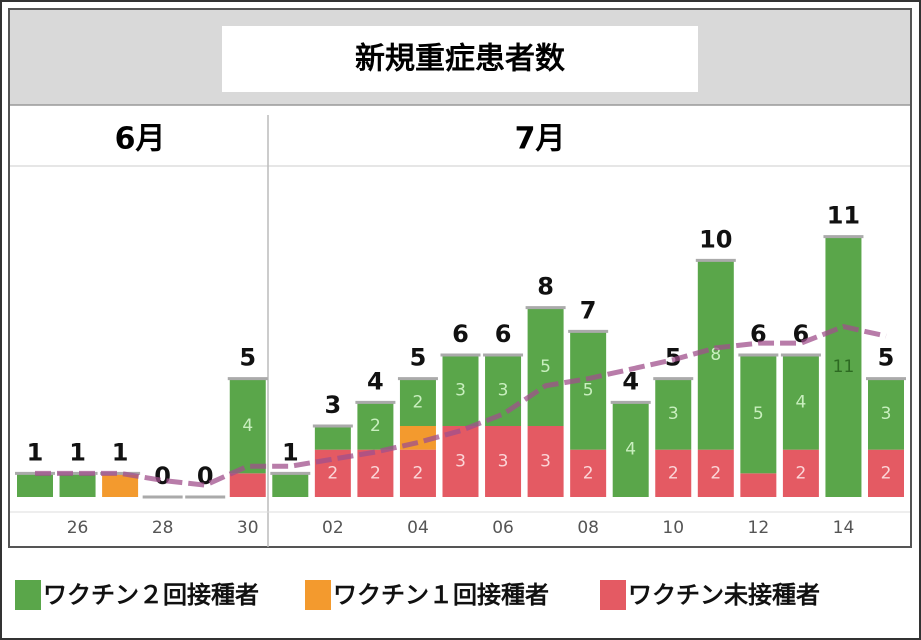 This screenshot has width=921, height=640. Describe the element at coordinates (418, 528) in the screenshot. I see `x-tick-label: 04` at that location.